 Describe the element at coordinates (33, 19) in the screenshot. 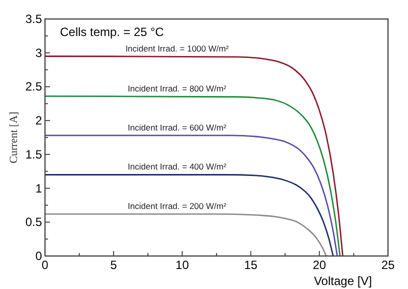

I see `y-tick-label: 3.5` at that location.